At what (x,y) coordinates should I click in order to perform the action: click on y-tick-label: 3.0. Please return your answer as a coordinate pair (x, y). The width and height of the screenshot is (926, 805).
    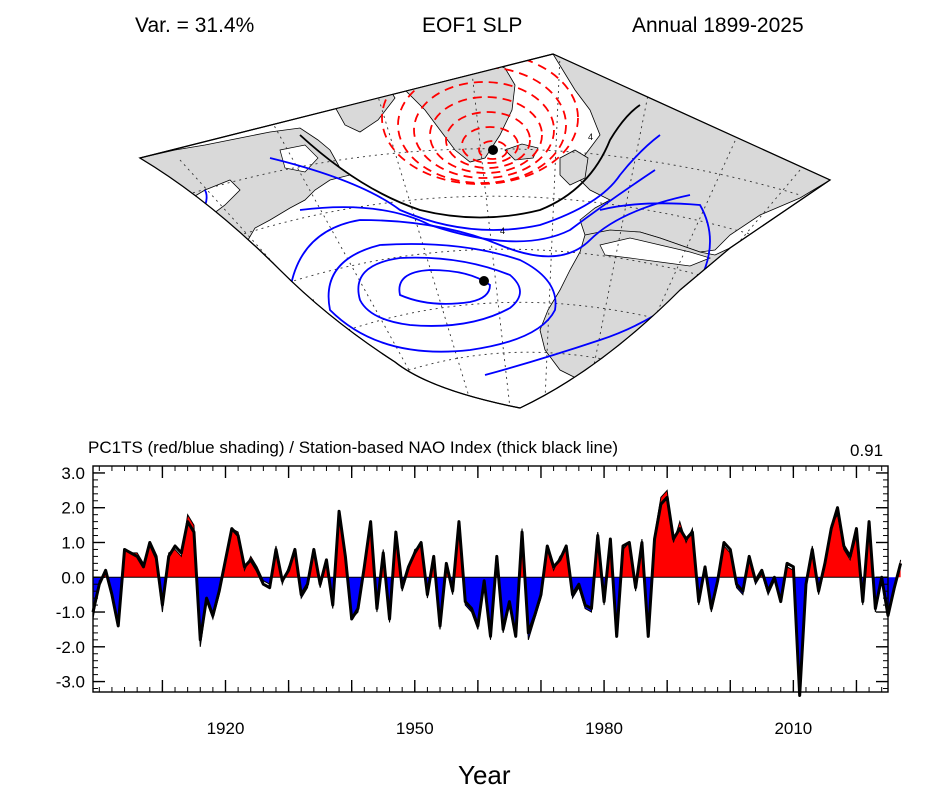
    Looking at the image, I should click on (73, 473).